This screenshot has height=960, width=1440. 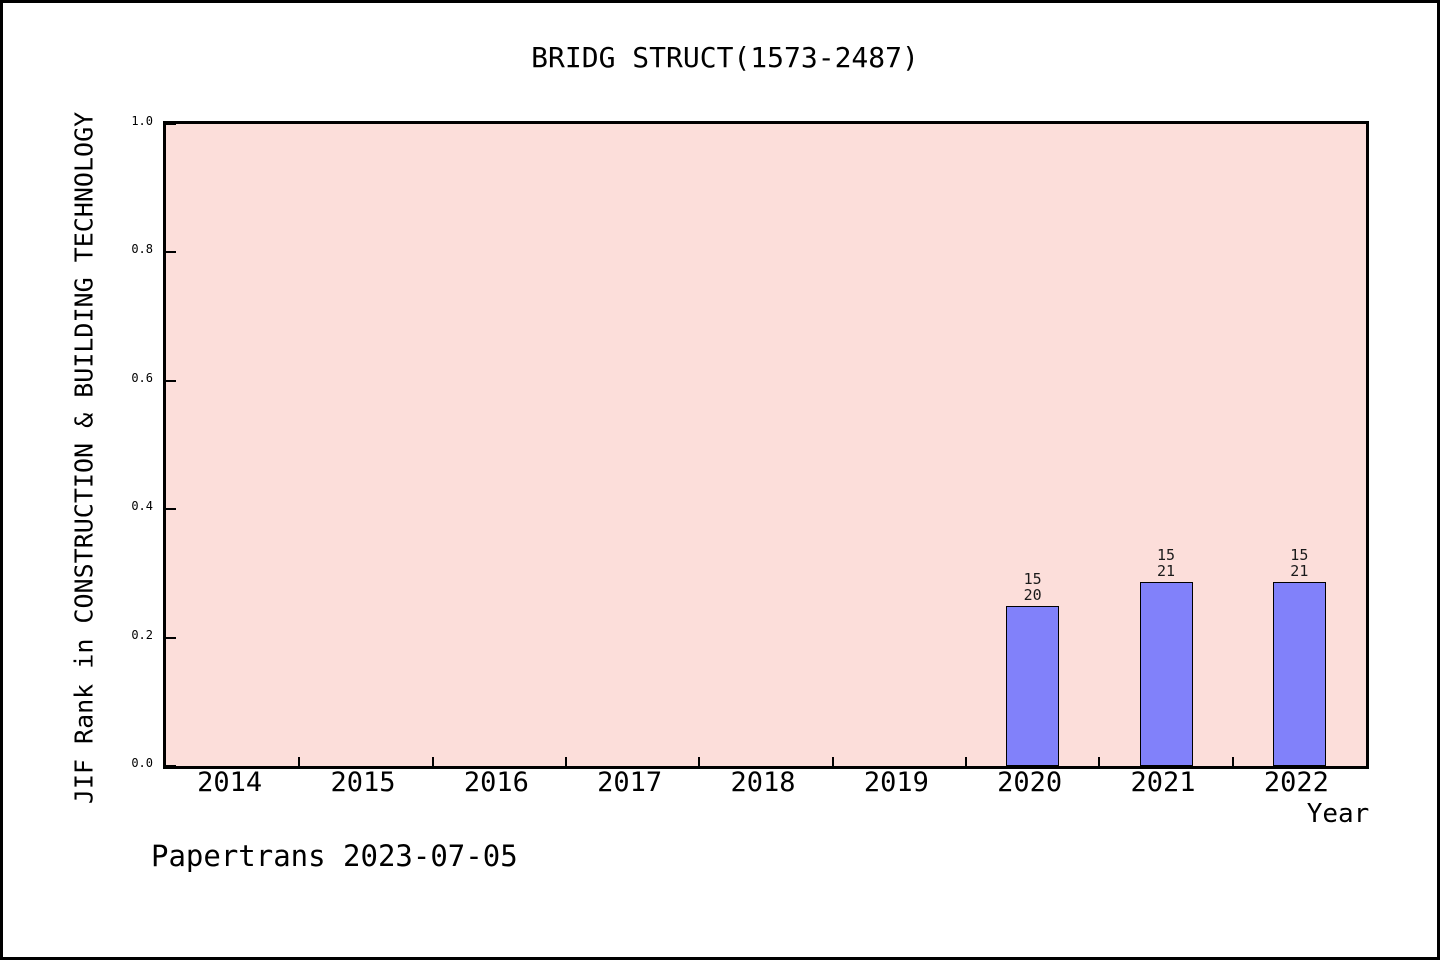 What do you see at coordinates (142, 763) in the screenshot?
I see `y-tick-label: 0.0` at bounding box center [142, 763].